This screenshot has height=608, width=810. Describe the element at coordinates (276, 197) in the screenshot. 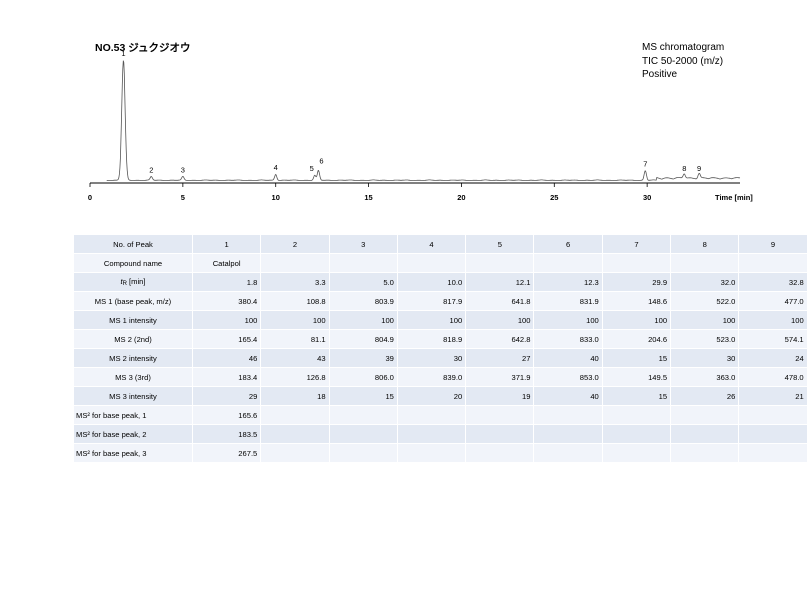

I see `x-tick-label: 10` at that location.